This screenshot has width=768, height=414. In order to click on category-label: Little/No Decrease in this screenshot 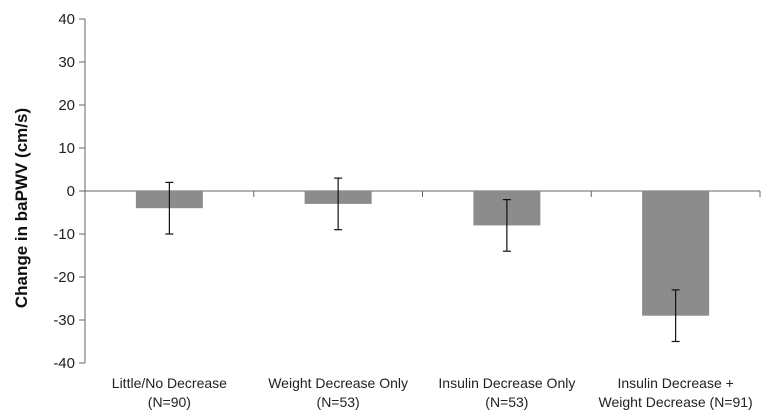, I will do `click(169, 383)`.